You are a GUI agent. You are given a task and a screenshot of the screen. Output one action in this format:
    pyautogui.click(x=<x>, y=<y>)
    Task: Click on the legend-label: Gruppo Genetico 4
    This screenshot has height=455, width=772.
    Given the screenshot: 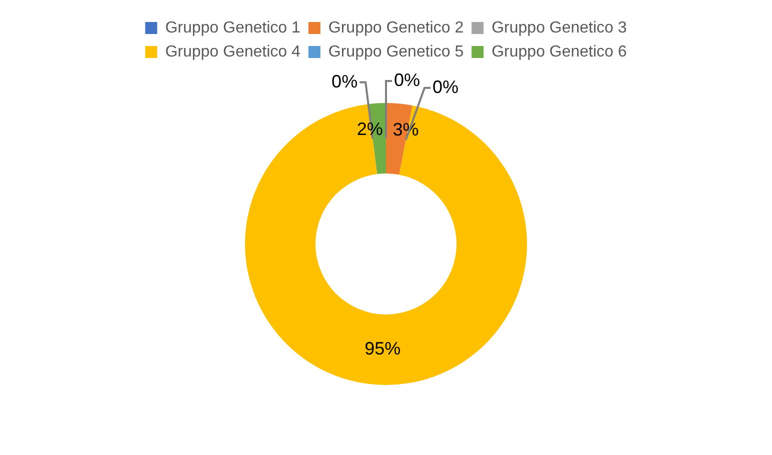 What is the action you would take?
    pyautogui.click(x=233, y=51)
    